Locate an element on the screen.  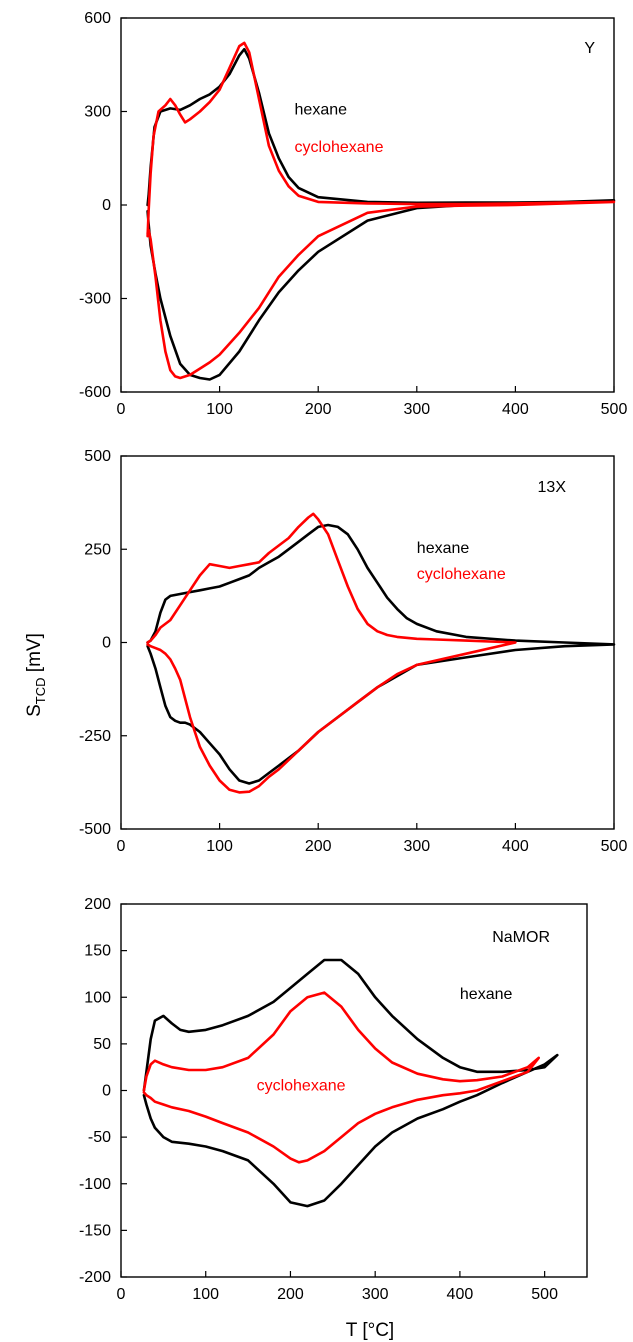
x-axis-label: T [°C] is located at coordinates (370, 1330).